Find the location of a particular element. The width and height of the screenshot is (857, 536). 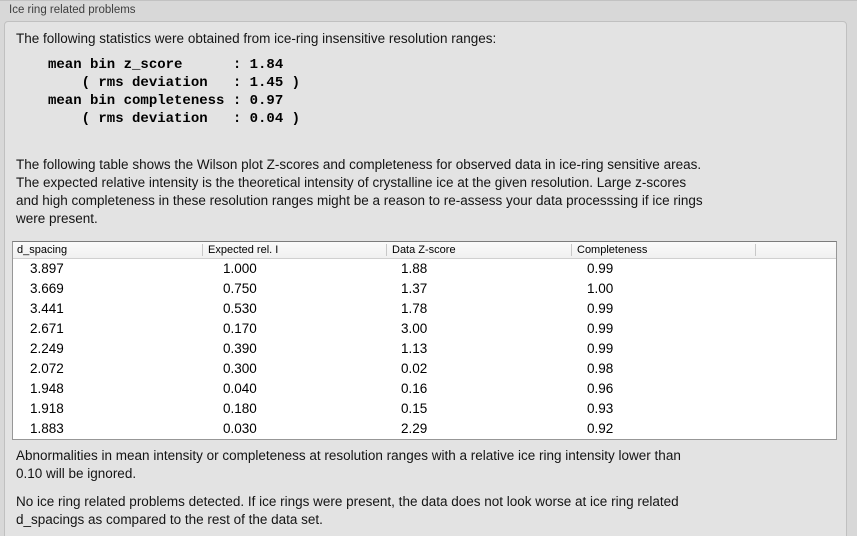

table-cell: 1.000 is located at coordinates (240, 268).